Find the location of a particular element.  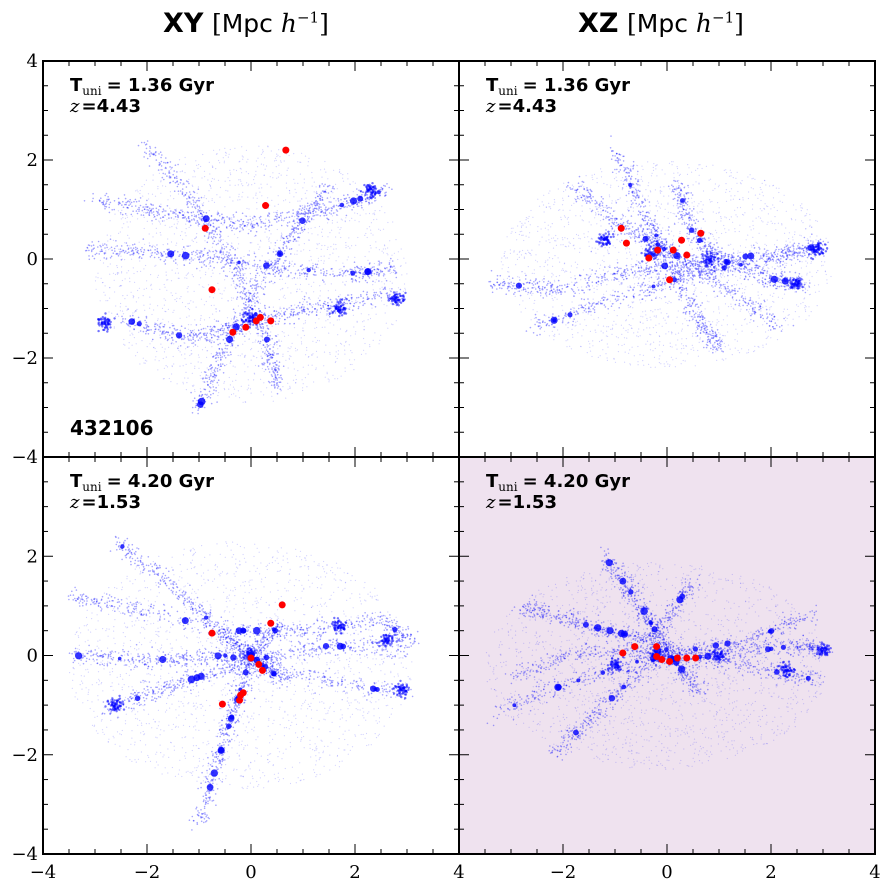

column-title-xy-unit: Mpc is located at coordinates (247, 23).